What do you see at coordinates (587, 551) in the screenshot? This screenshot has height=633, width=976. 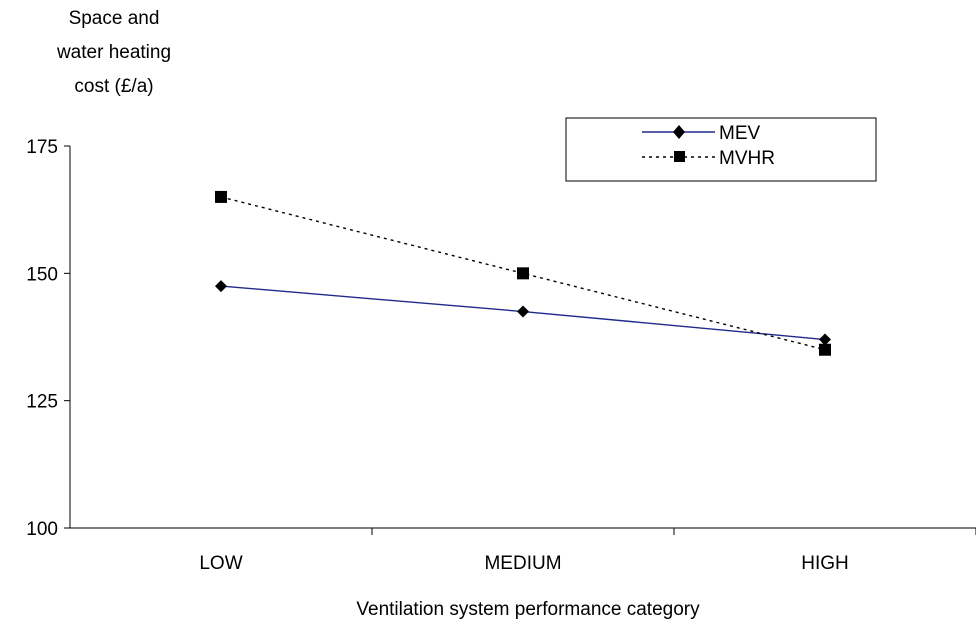 I see `x-axis-ticks: LOW MEDIUM HIGH` at bounding box center [587, 551].